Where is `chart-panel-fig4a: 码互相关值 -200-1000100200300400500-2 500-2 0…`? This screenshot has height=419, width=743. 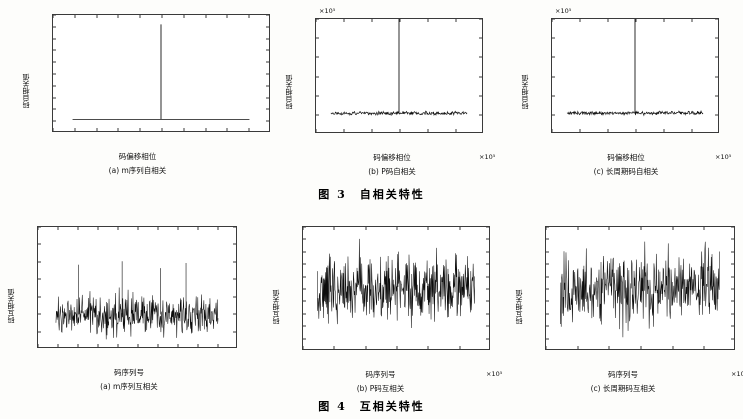 chart-panel-fig4a: 码互相关值 -200-1000100200300400500-2 500-2 0… is located at coordinates (129, 302).